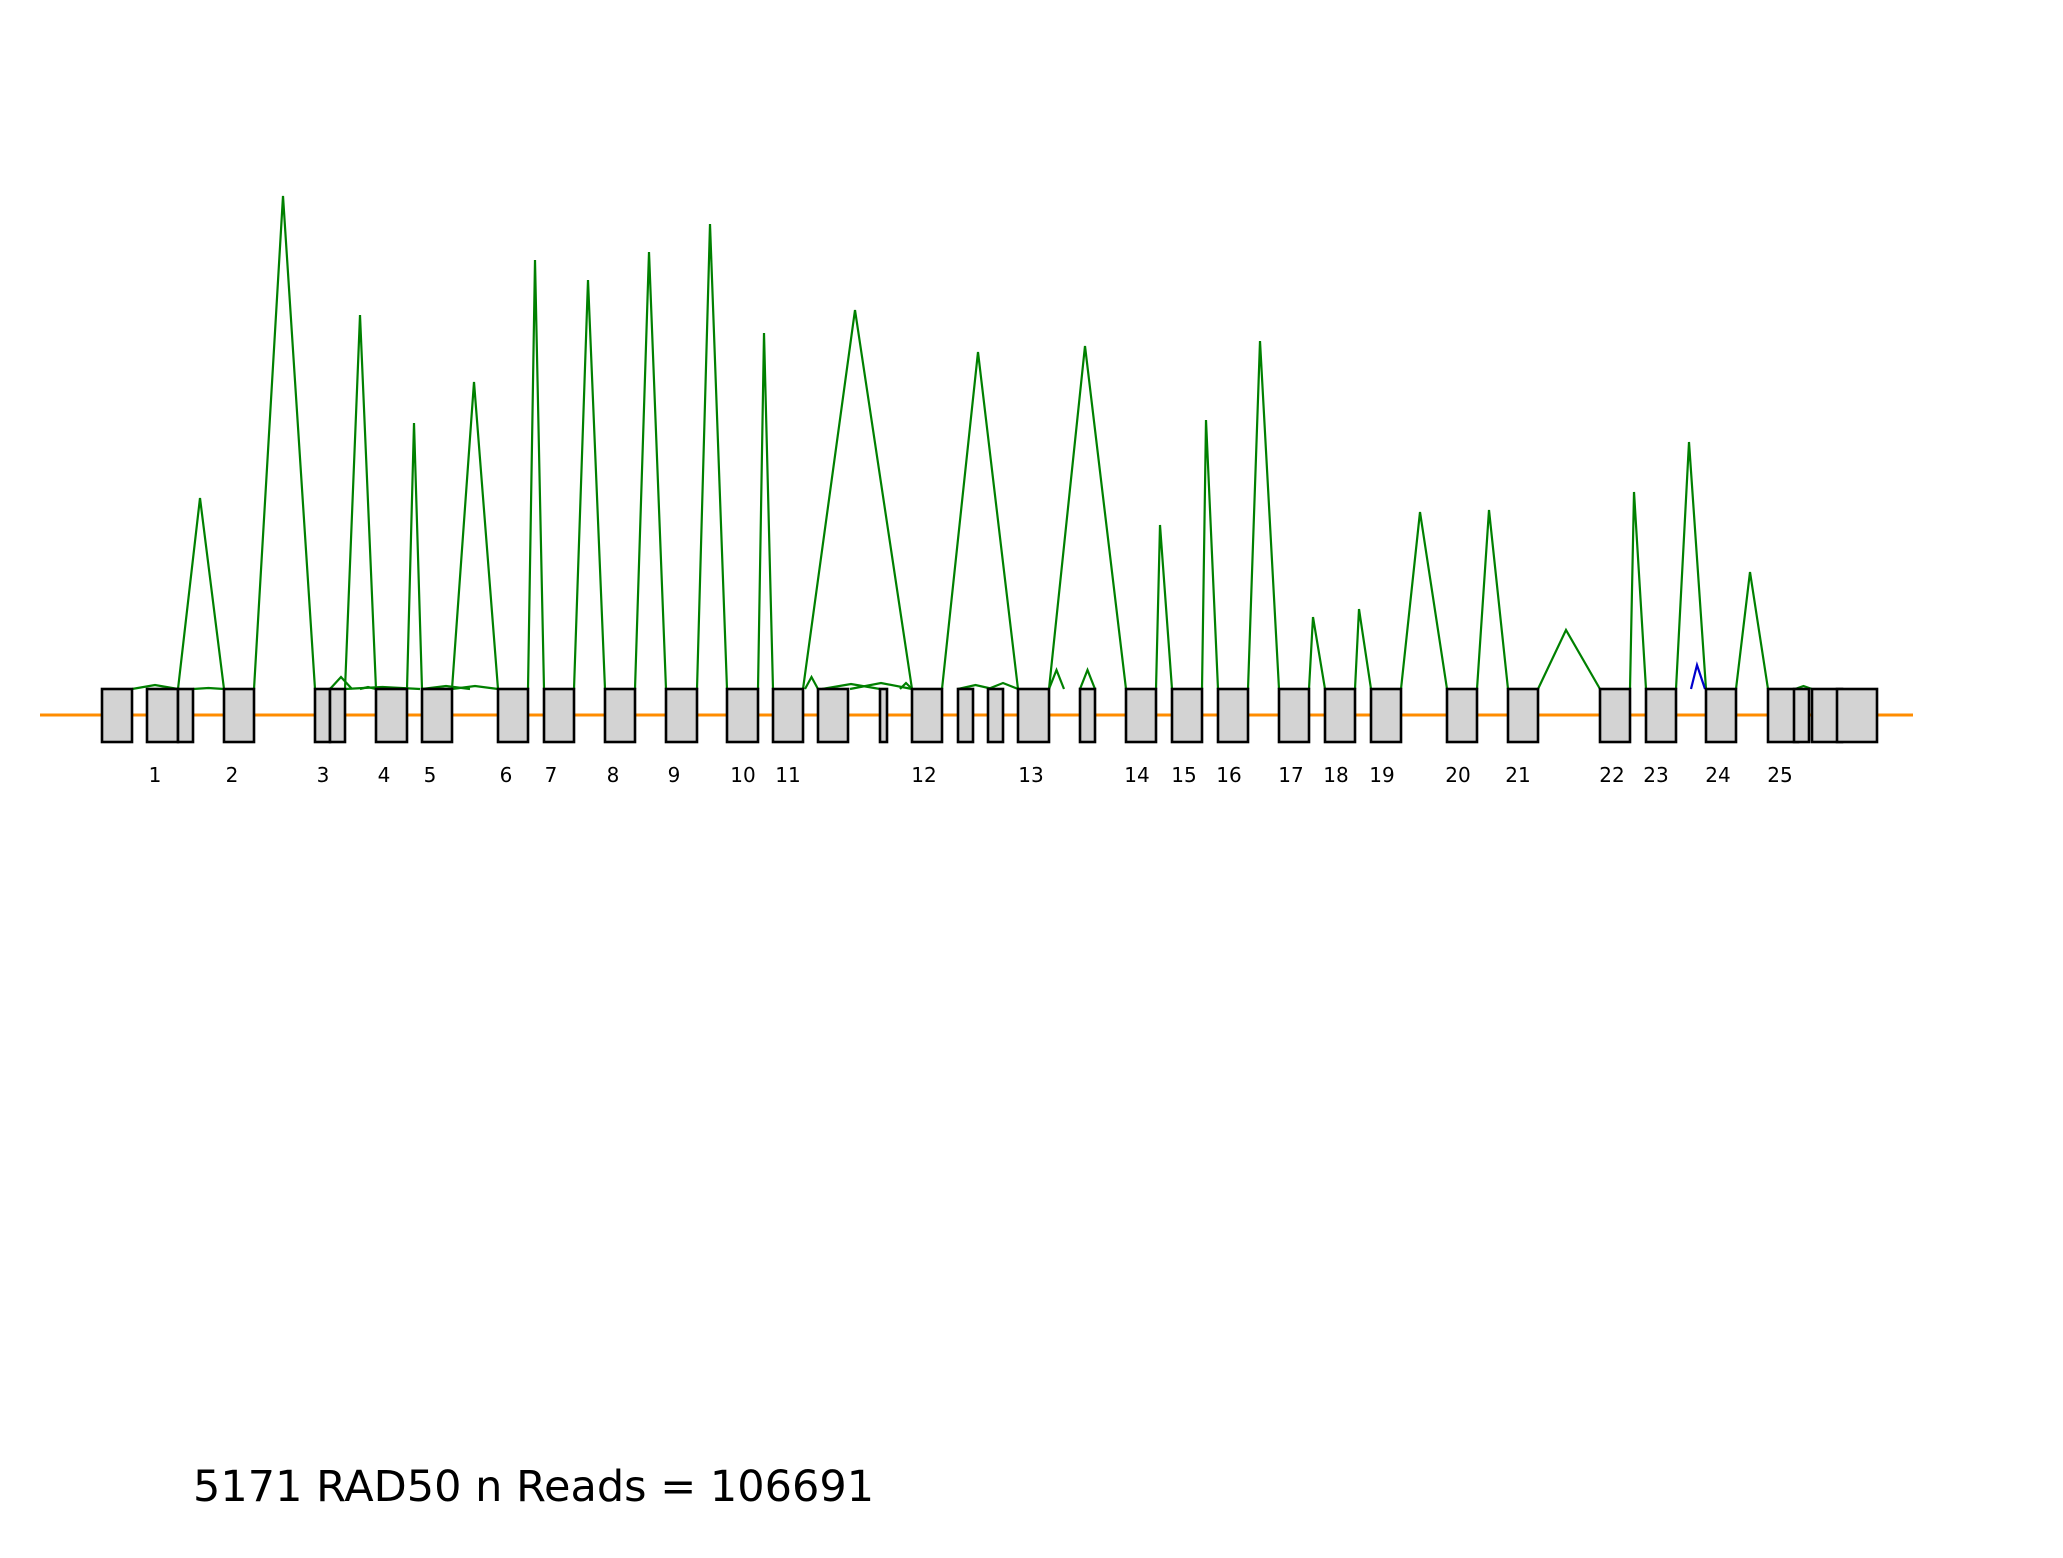  Describe the element at coordinates (1517, 775) in the screenshot. I see `exon-label: 21` at that location.